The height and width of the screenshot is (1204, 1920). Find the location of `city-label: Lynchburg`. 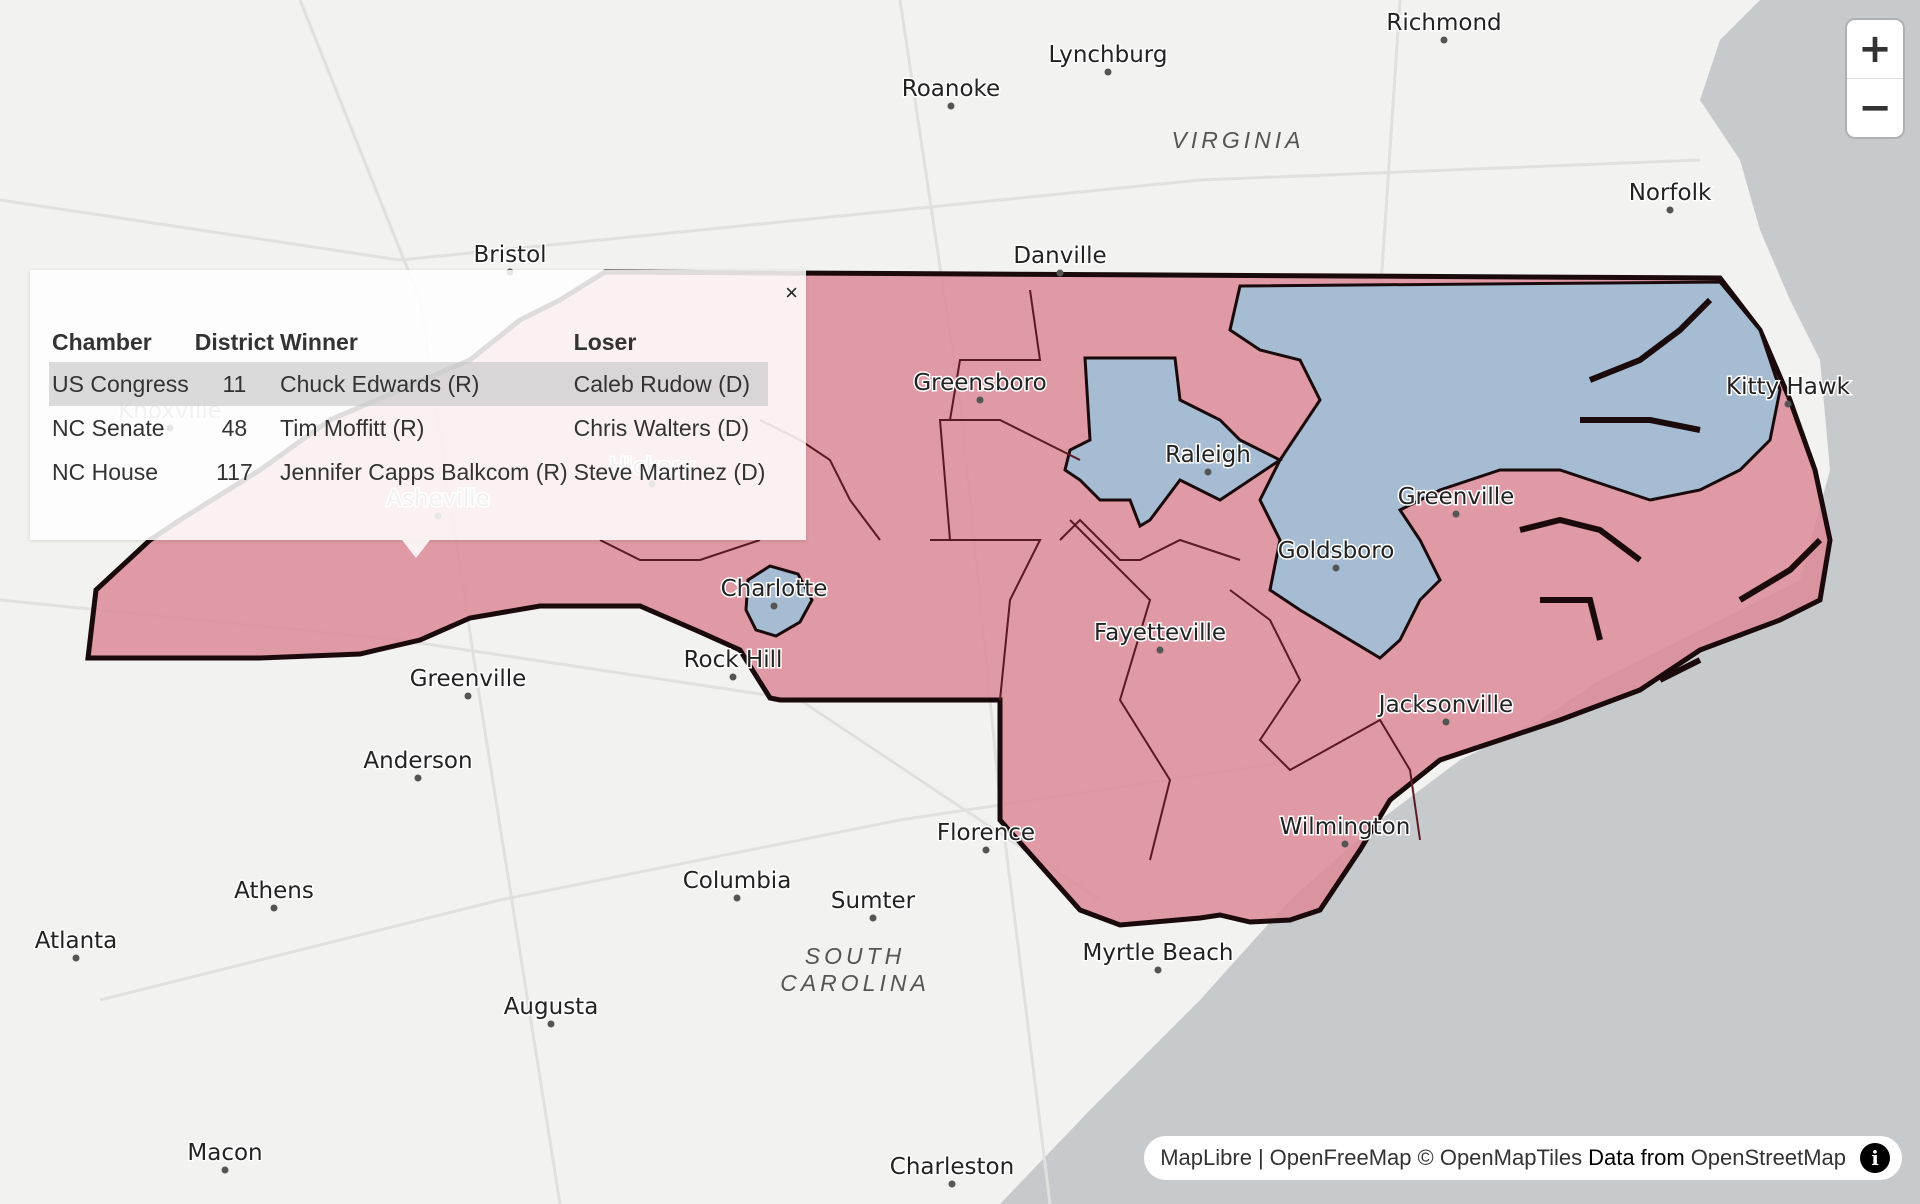

city-label: Lynchburg is located at coordinates (1108, 55).